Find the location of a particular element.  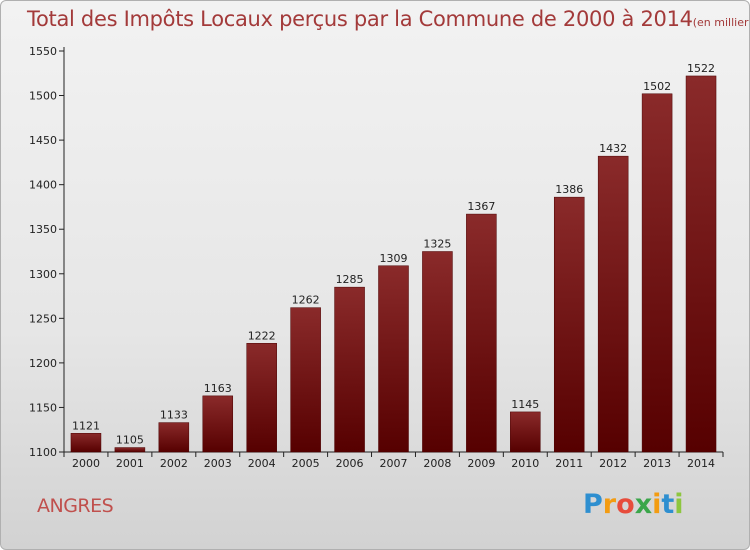

data-label-2012: 1432 is located at coordinates (613, 148).